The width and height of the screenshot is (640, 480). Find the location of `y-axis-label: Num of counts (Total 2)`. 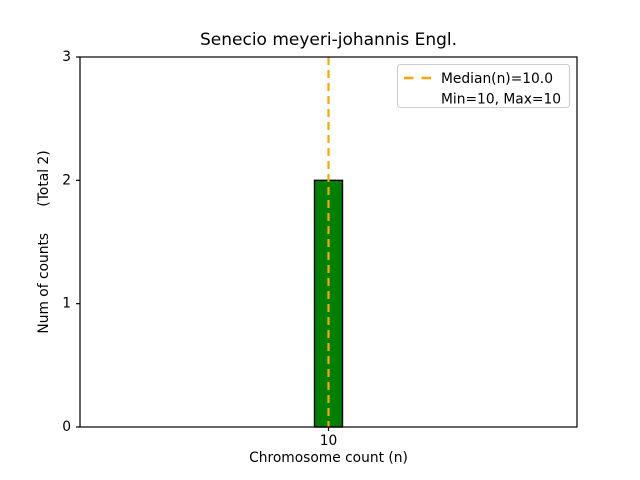

y-axis-label: Num of counts (Total 2) is located at coordinates (44, 241).